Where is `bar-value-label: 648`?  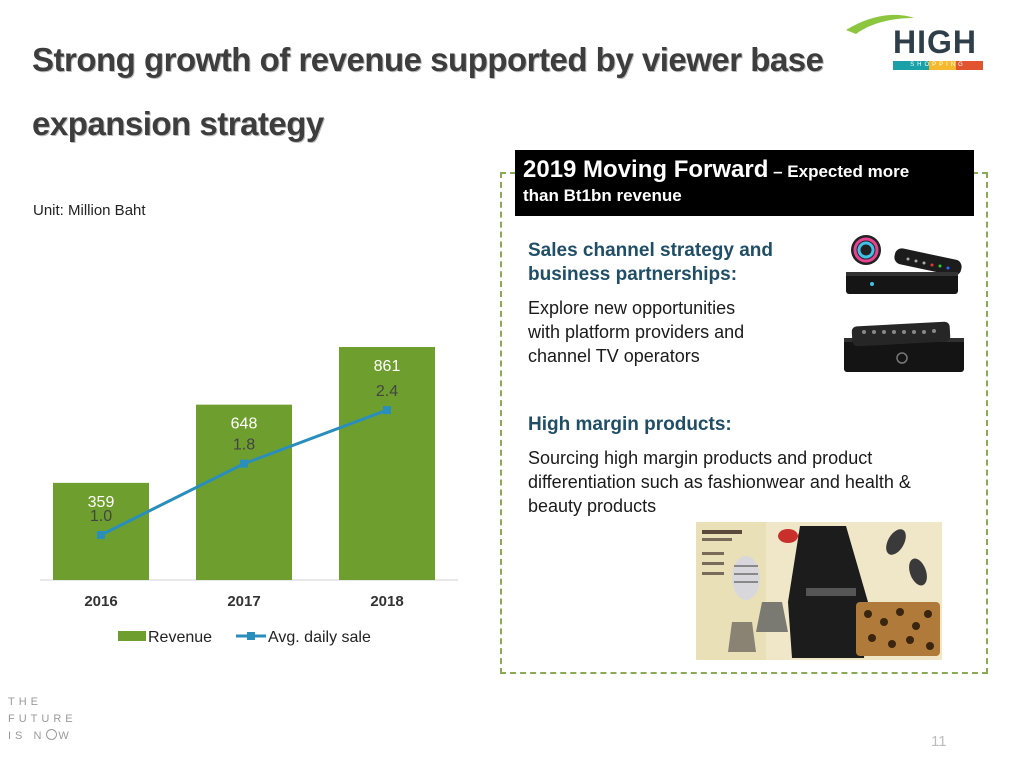
bar-value-label: 648 is located at coordinates (244, 424).